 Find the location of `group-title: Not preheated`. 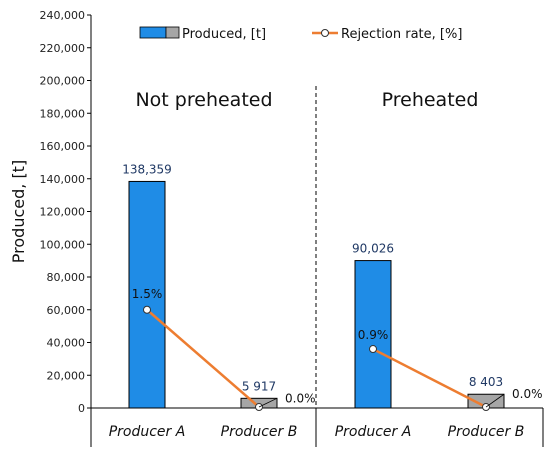

group-title: Not preheated is located at coordinates (203, 100).